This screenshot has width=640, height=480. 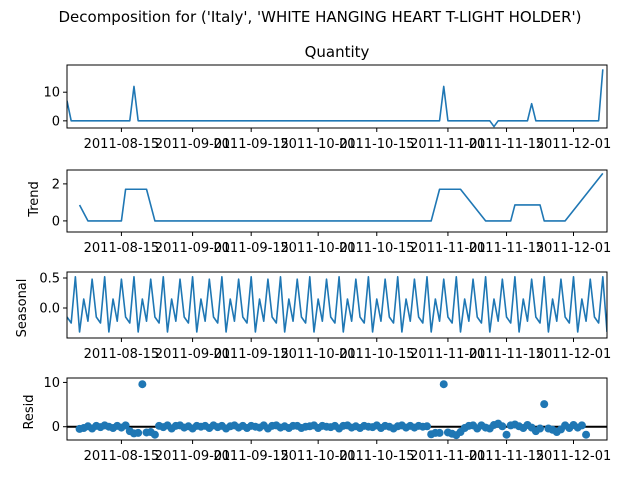 I want to click on seasonal-series-line, so click(x=337, y=304).